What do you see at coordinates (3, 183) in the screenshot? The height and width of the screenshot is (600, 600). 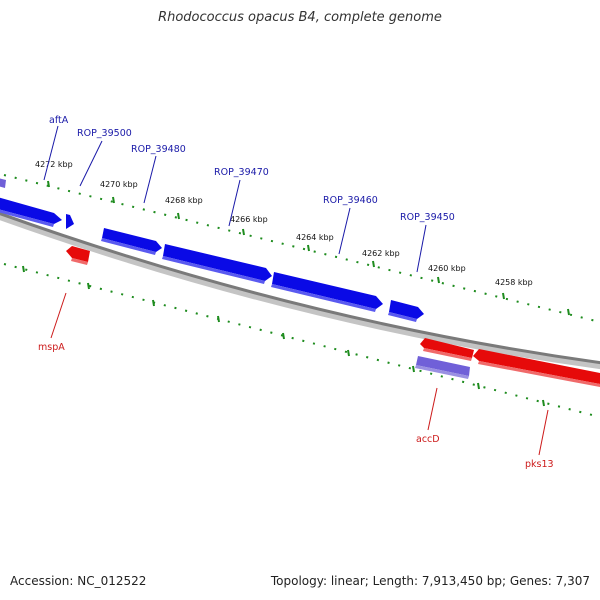 I see `rna-feature-left-edge` at bounding box center [3, 183].